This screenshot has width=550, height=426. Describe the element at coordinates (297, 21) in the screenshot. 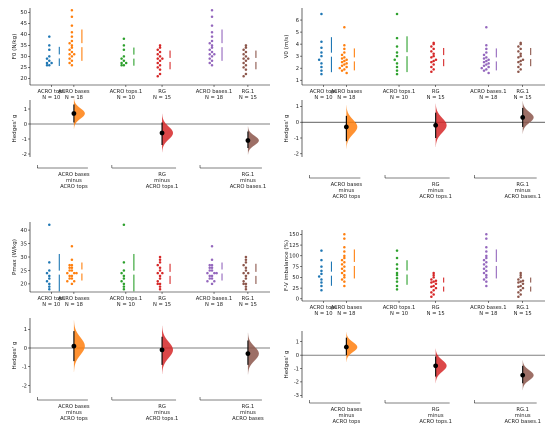

I see `y-tick-label: 6` at that location.